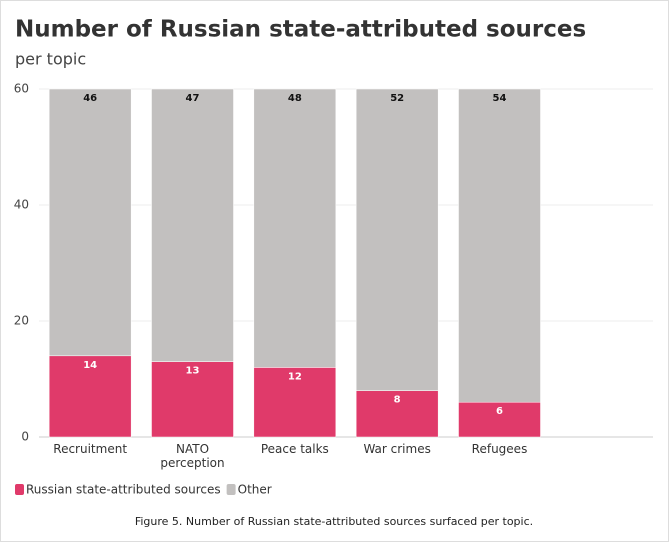  What do you see at coordinates (50, 59) in the screenshot?
I see `chart-subtitle: per topic` at bounding box center [50, 59].